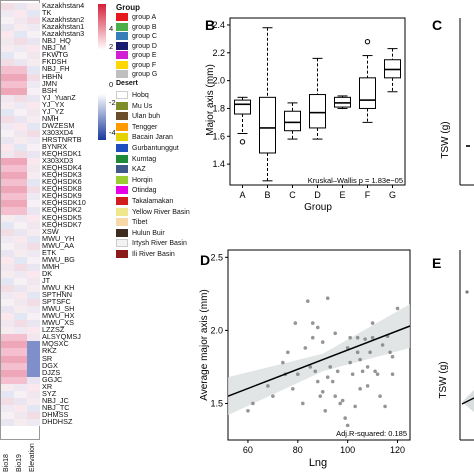 Image resolution: width=474 pixels, height=474 pixels. What do you see at coordinates (134, 106) in the screenshot?
I see `legend-desert-item: Mu Us` at bounding box center [134, 106].